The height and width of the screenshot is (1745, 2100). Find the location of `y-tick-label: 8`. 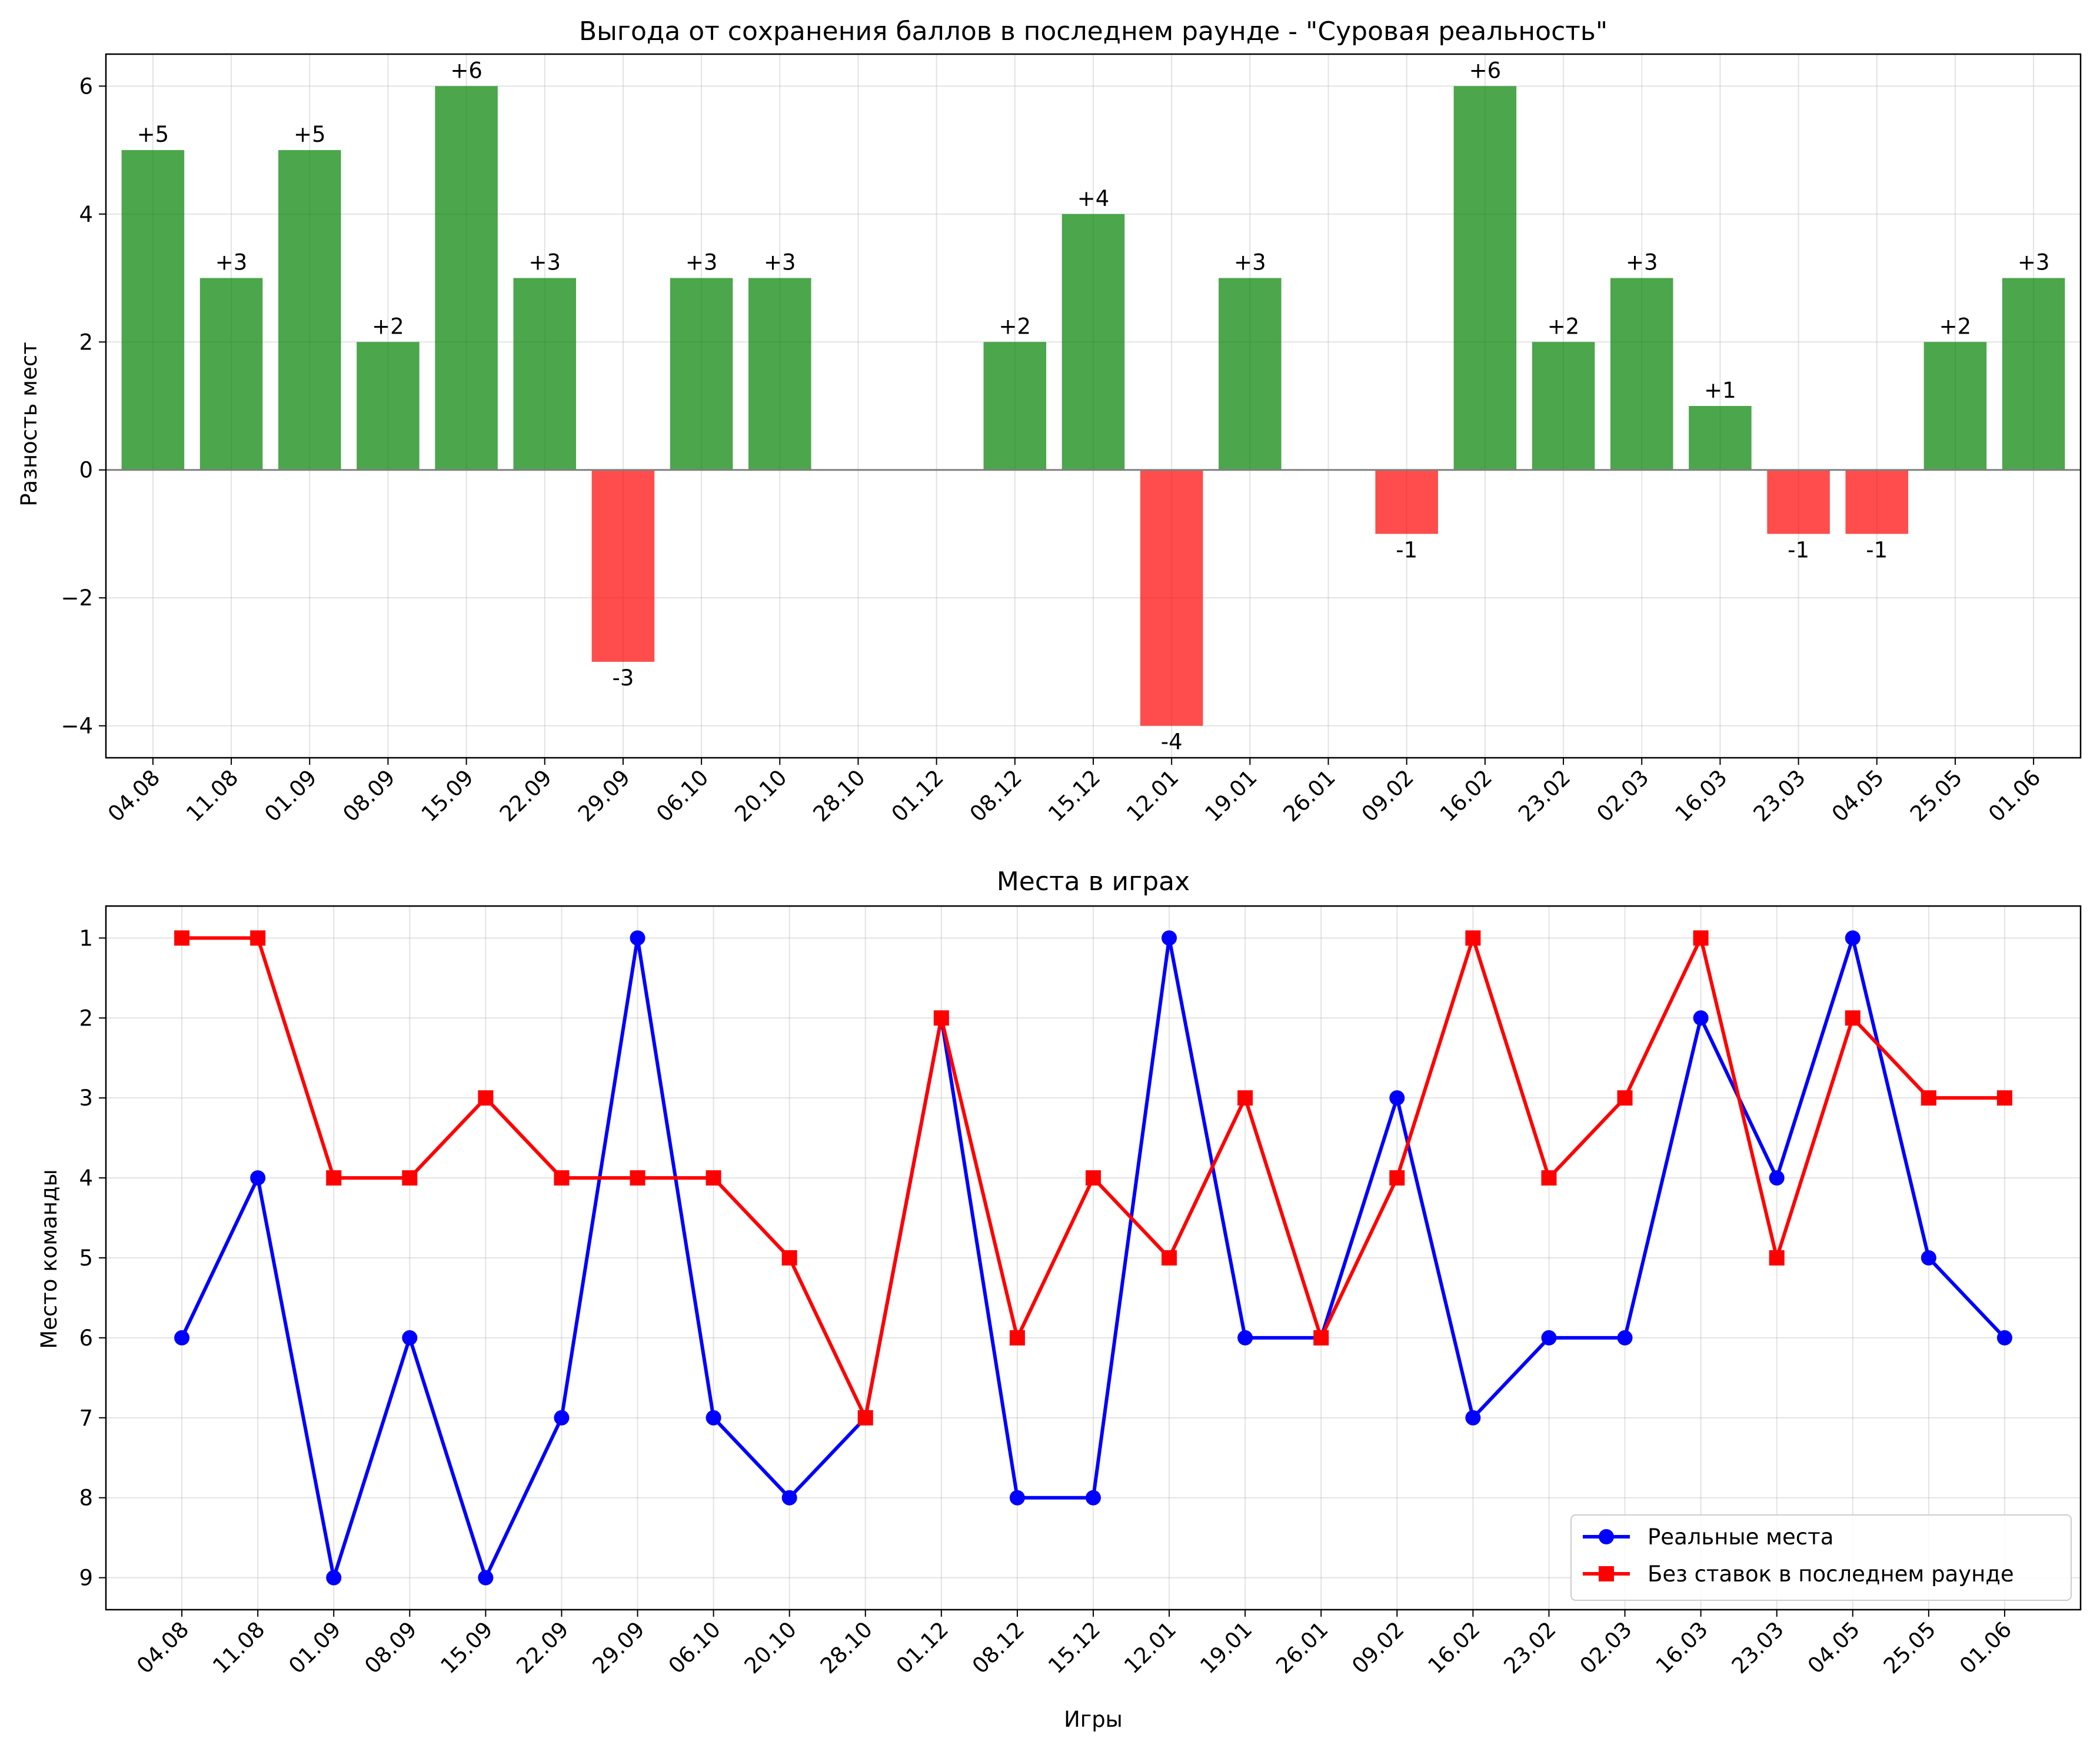

y-tick-label: 8 is located at coordinates (86, 1499).